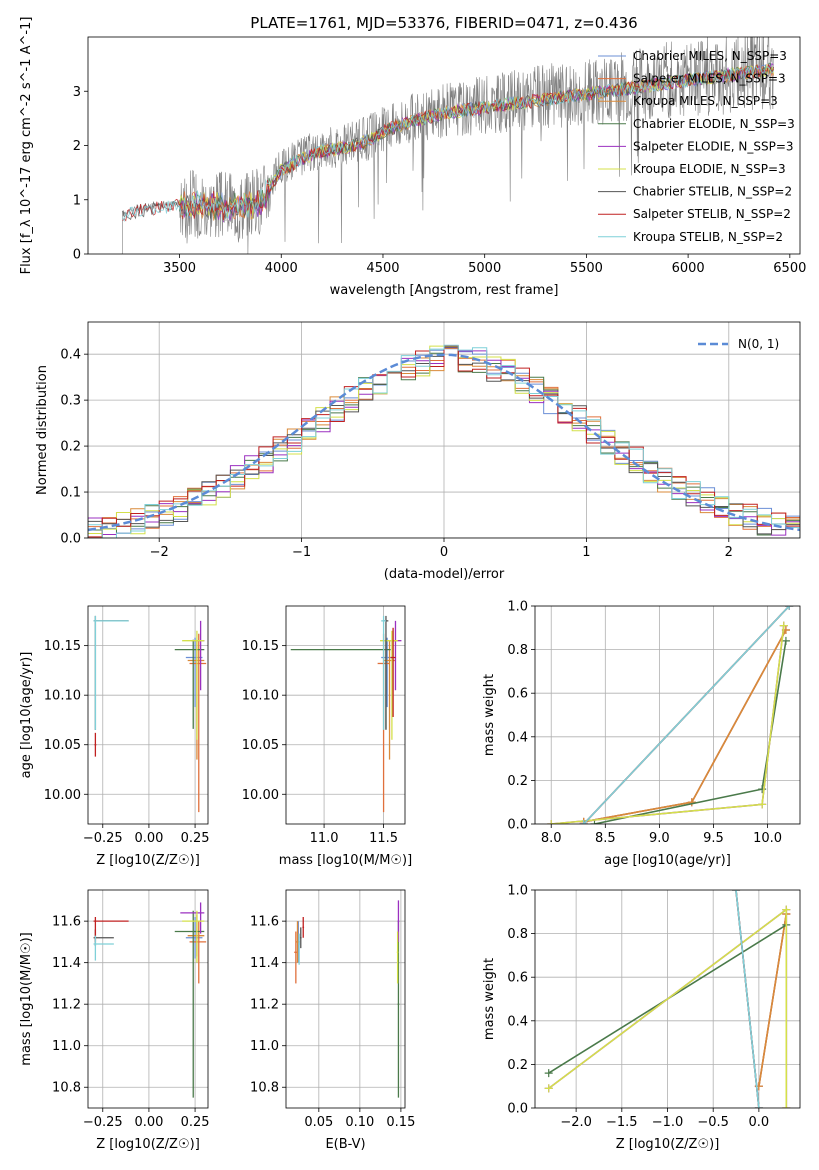  I want to click on legend: N(0, 1), so click(738, 344).